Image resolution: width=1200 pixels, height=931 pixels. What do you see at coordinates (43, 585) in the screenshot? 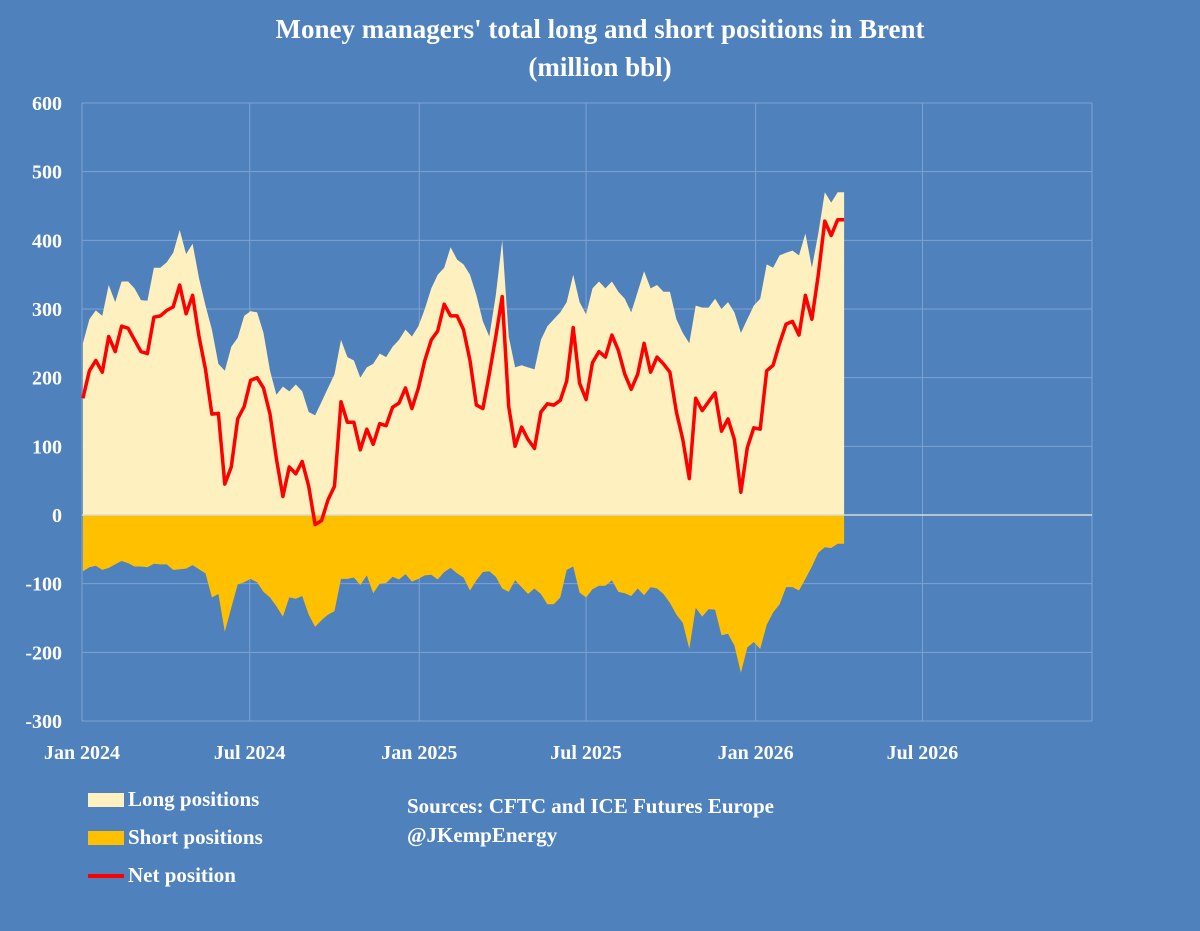
I see `y-tick-label: -100` at bounding box center [43, 585].